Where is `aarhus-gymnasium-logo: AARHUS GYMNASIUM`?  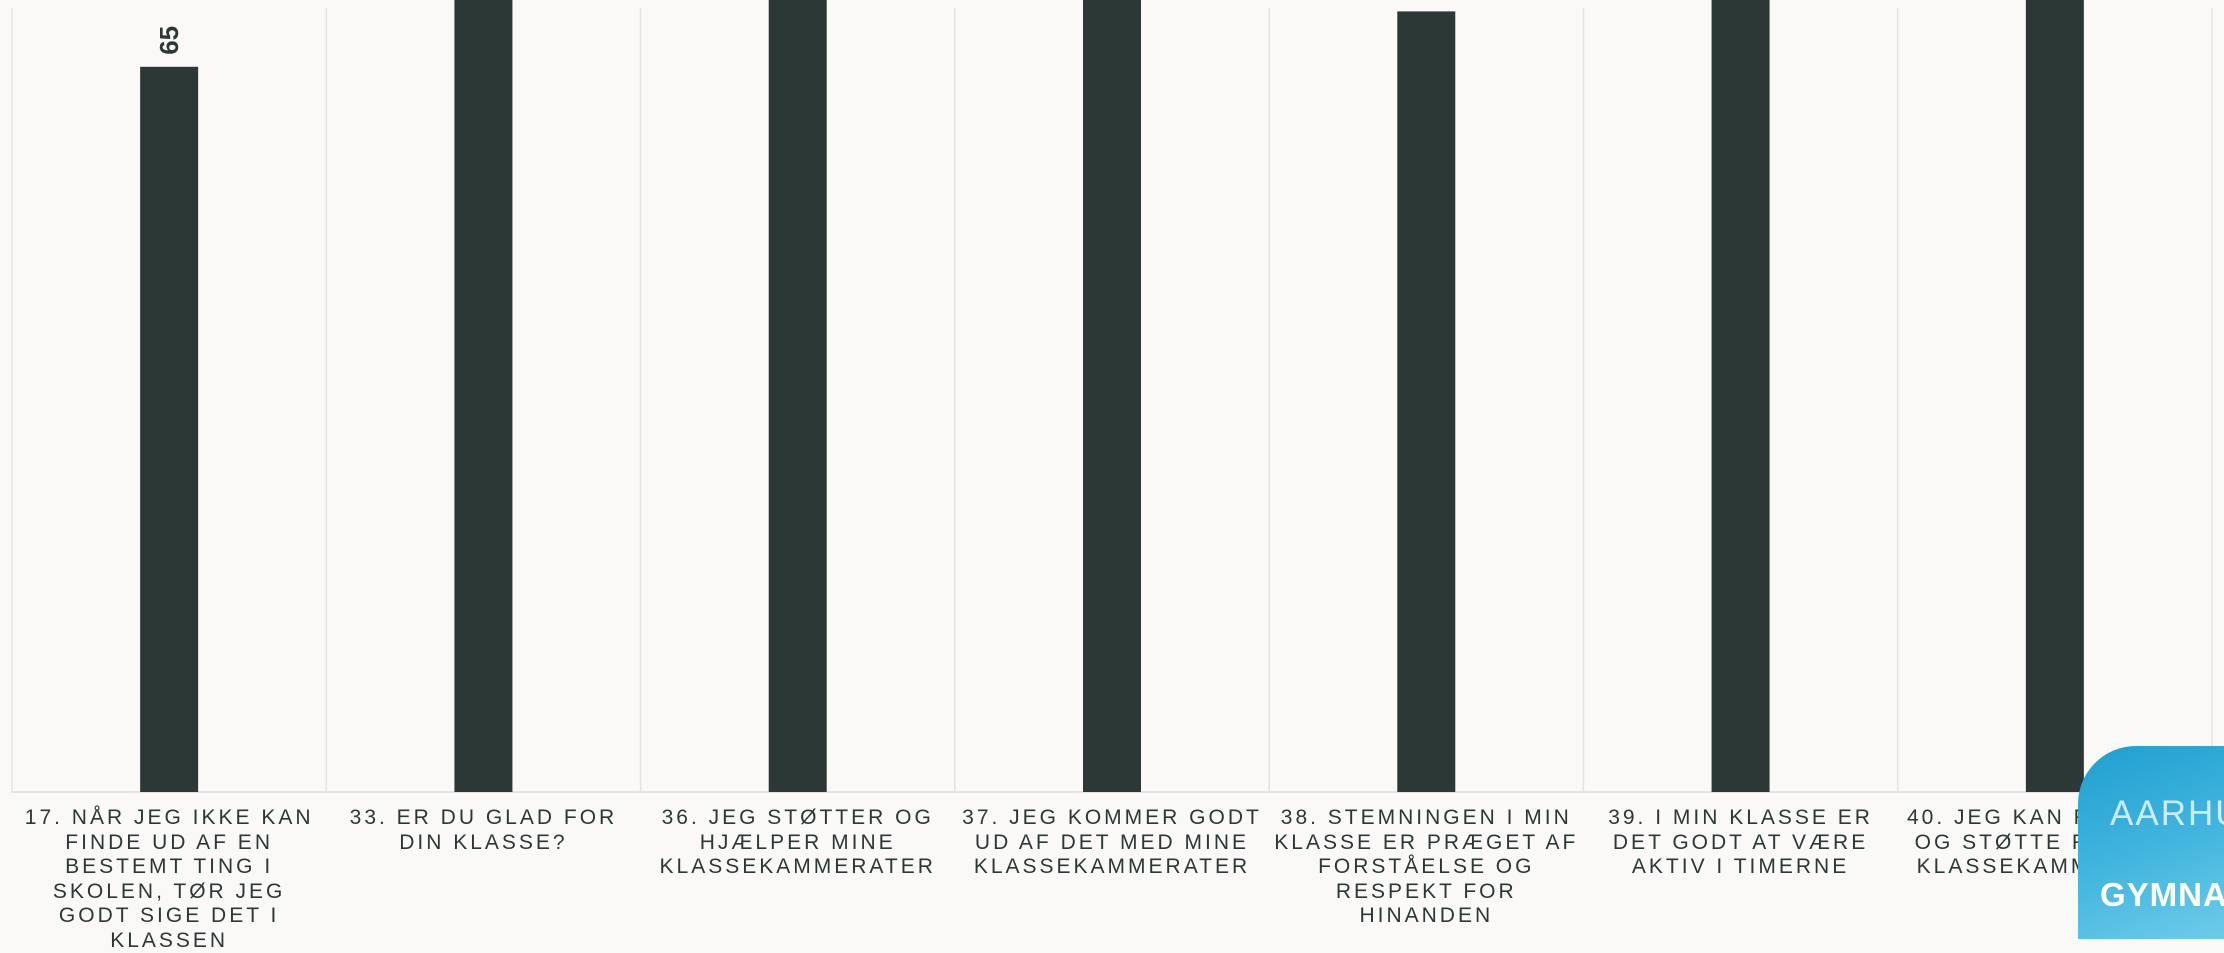 aarhus-gymnasium-logo: AARHUS GYMNASIUM is located at coordinates (2151, 842).